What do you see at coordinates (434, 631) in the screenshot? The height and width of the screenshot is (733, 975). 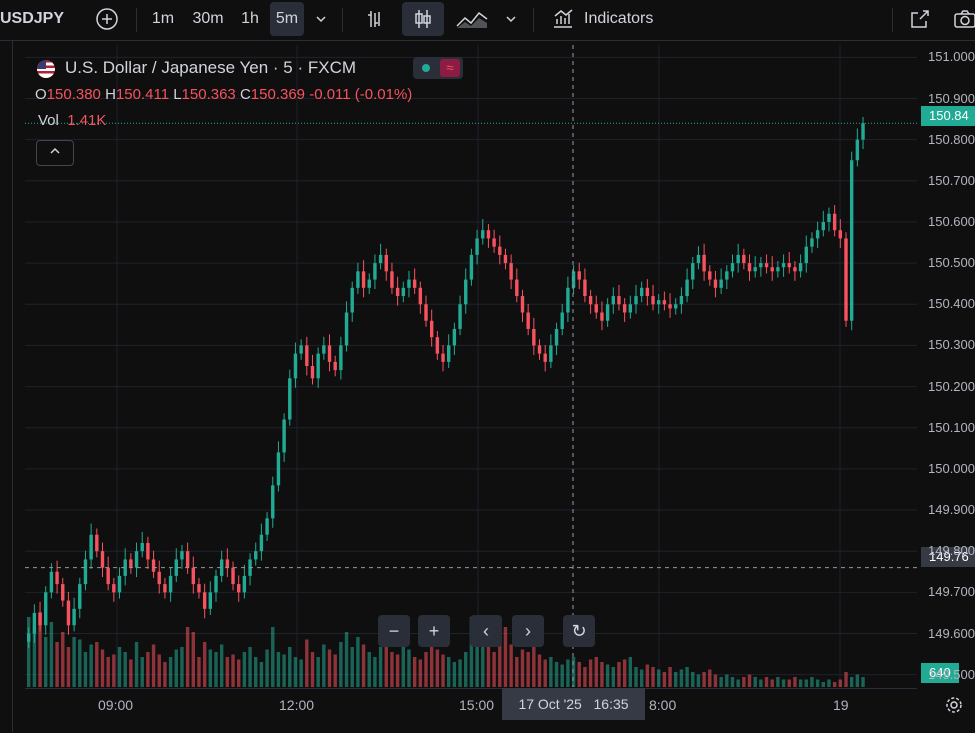 I see `zoom-in-button: +` at bounding box center [434, 631].